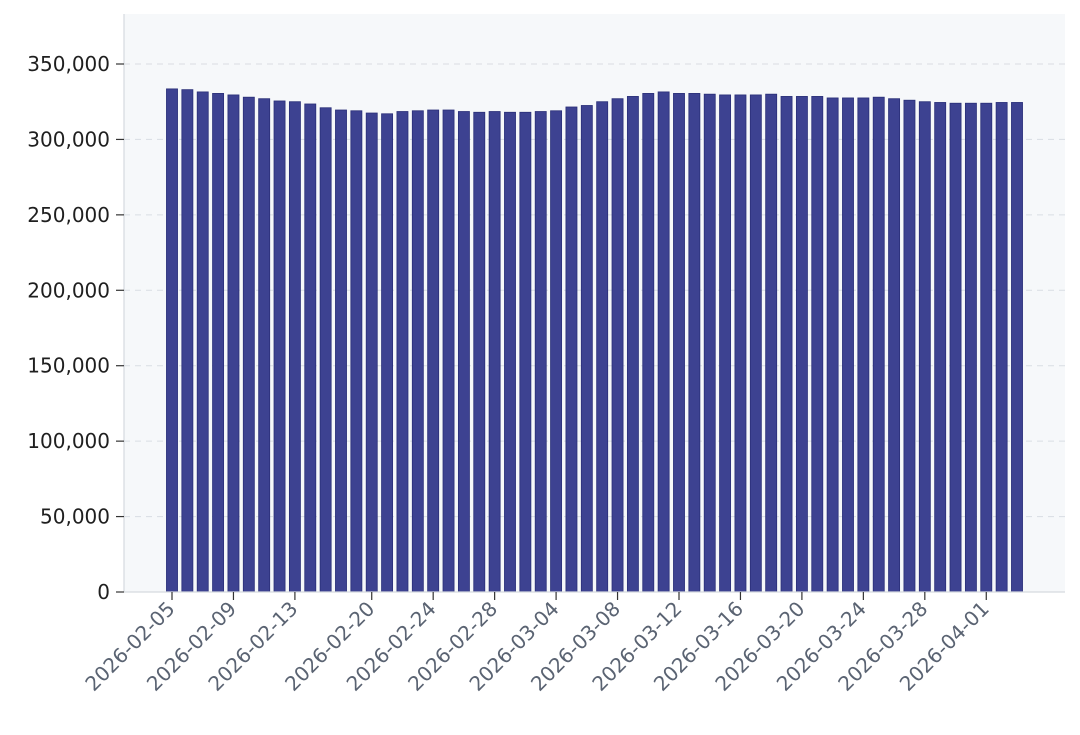  I want to click on y-tick-label: 200,000, so click(68, 290).